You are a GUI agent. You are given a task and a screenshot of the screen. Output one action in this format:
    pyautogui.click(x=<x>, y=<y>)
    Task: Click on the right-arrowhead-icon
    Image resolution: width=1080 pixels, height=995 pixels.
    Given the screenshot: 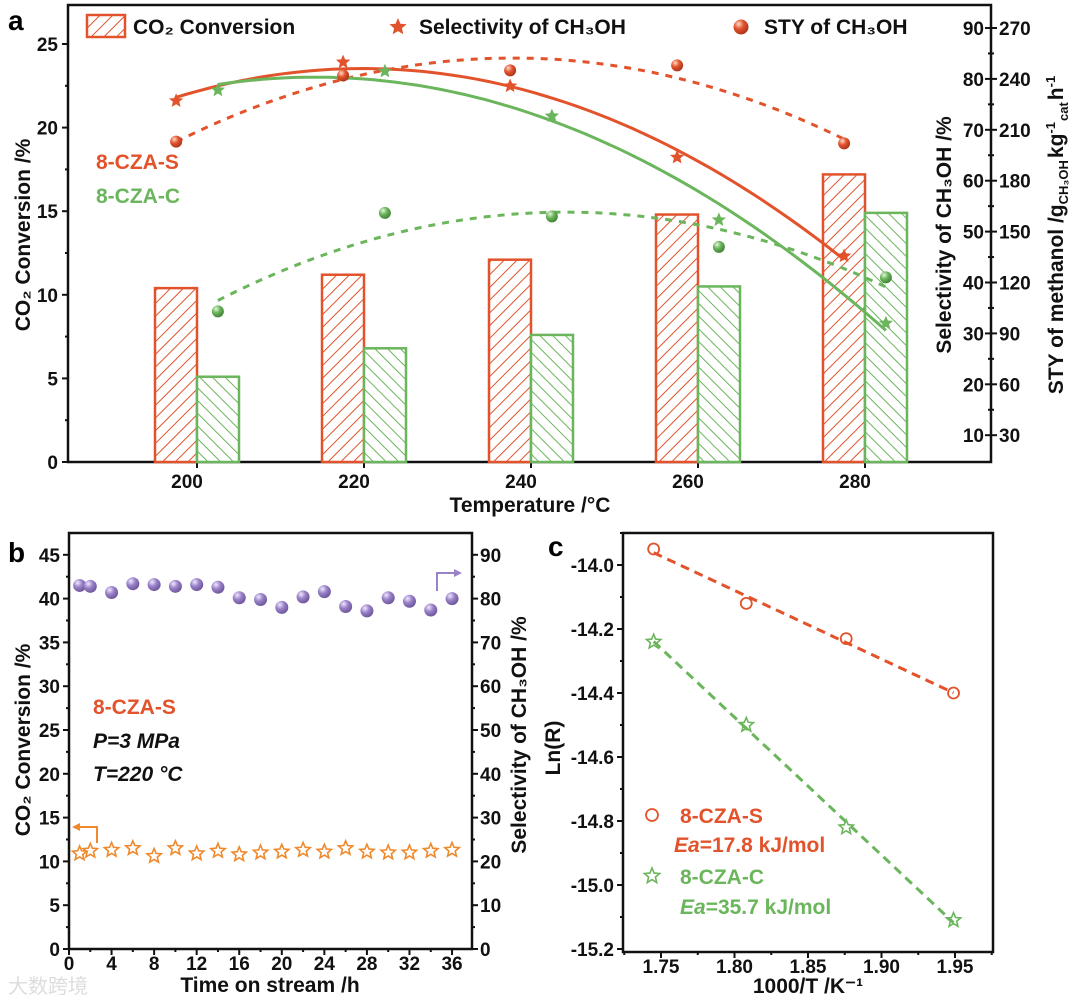 What is the action you would take?
    pyautogui.click(x=458, y=573)
    